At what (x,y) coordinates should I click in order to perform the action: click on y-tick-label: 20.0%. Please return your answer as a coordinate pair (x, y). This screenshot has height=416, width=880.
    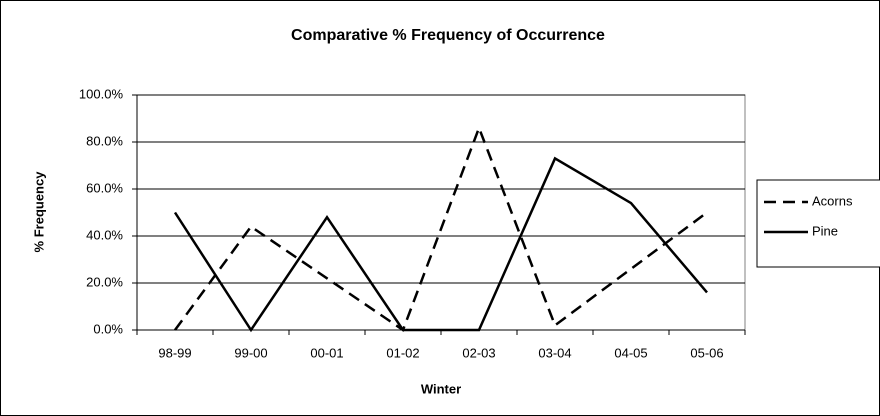
    Looking at the image, I should click on (104, 281).